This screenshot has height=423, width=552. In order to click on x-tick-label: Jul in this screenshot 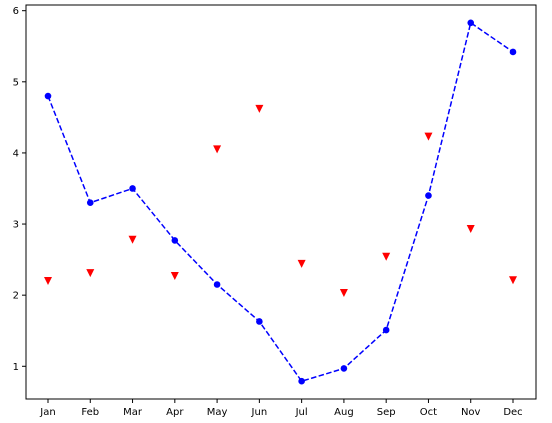, I will do `click(301, 412)`.